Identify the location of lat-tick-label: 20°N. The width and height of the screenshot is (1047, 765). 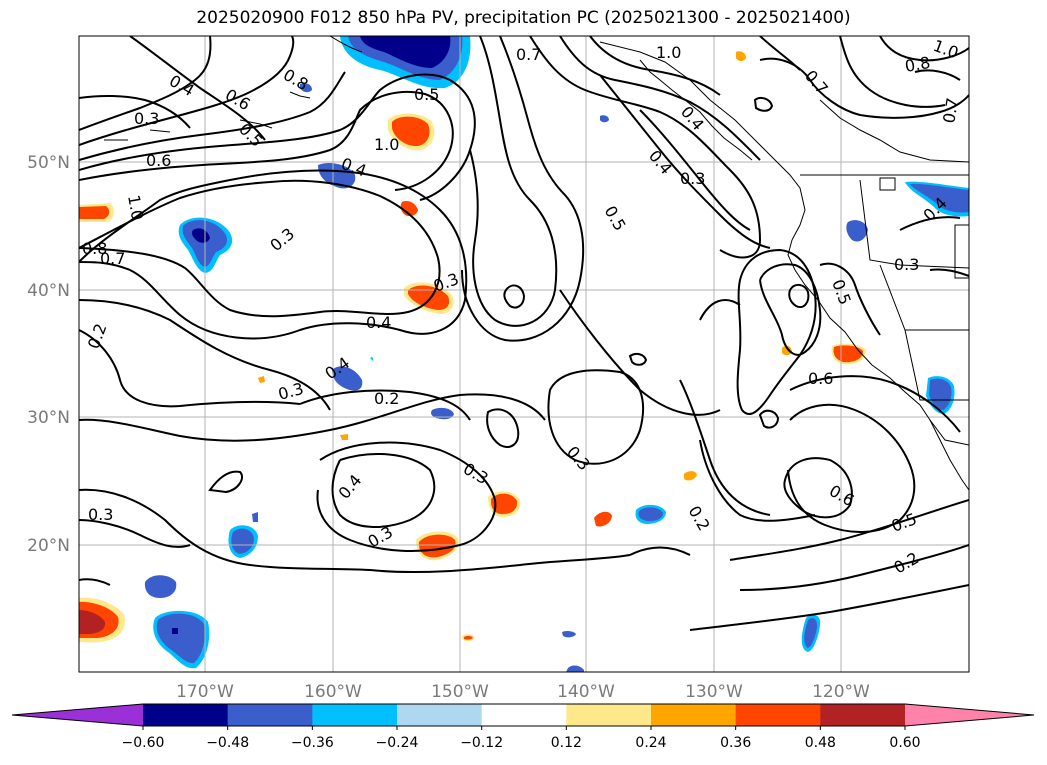
(48, 546).